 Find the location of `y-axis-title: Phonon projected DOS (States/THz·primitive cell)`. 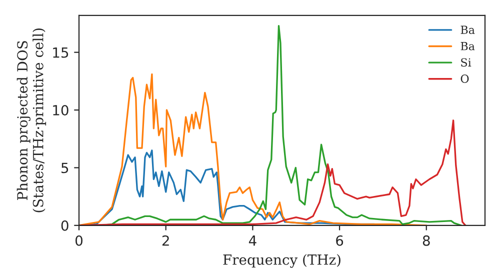

y-axis-title: Phonon projected DOS (States/THz·primitive cell) is located at coordinates (31, 120).